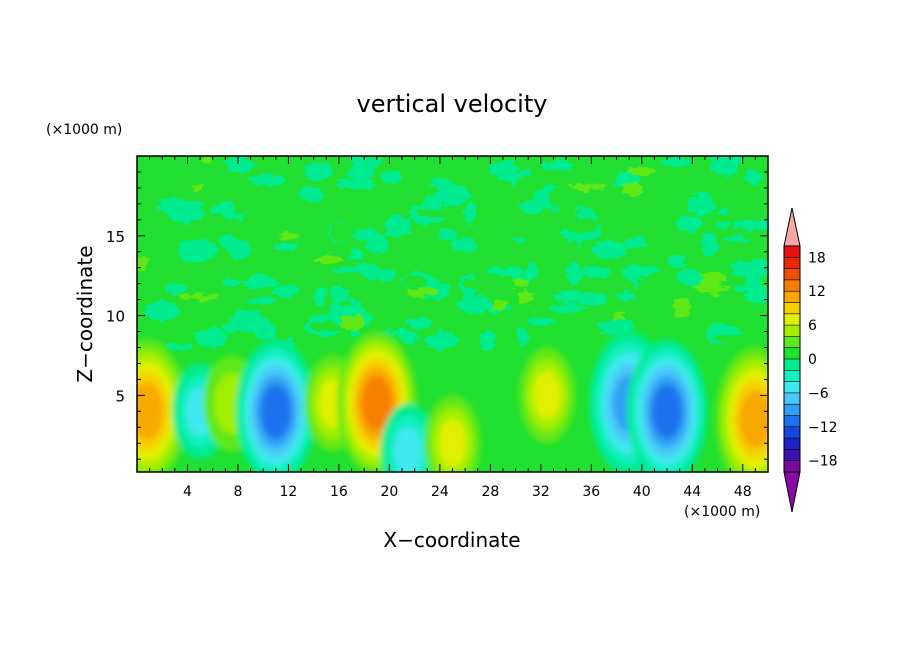 Image resolution: width=904 pixels, height=654 pixels. What do you see at coordinates (812, 326) in the screenshot?
I see `colorbar-tick-label: 6` at bounding box center [812, 326].